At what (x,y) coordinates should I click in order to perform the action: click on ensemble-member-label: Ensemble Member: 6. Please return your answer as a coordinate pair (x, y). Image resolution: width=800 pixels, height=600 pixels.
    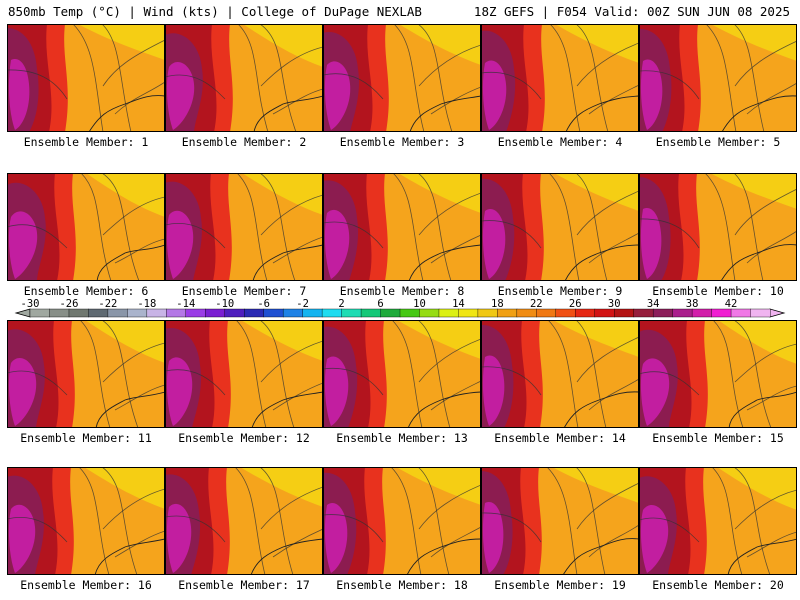
    Looking at the image, I should click on (86, 291).